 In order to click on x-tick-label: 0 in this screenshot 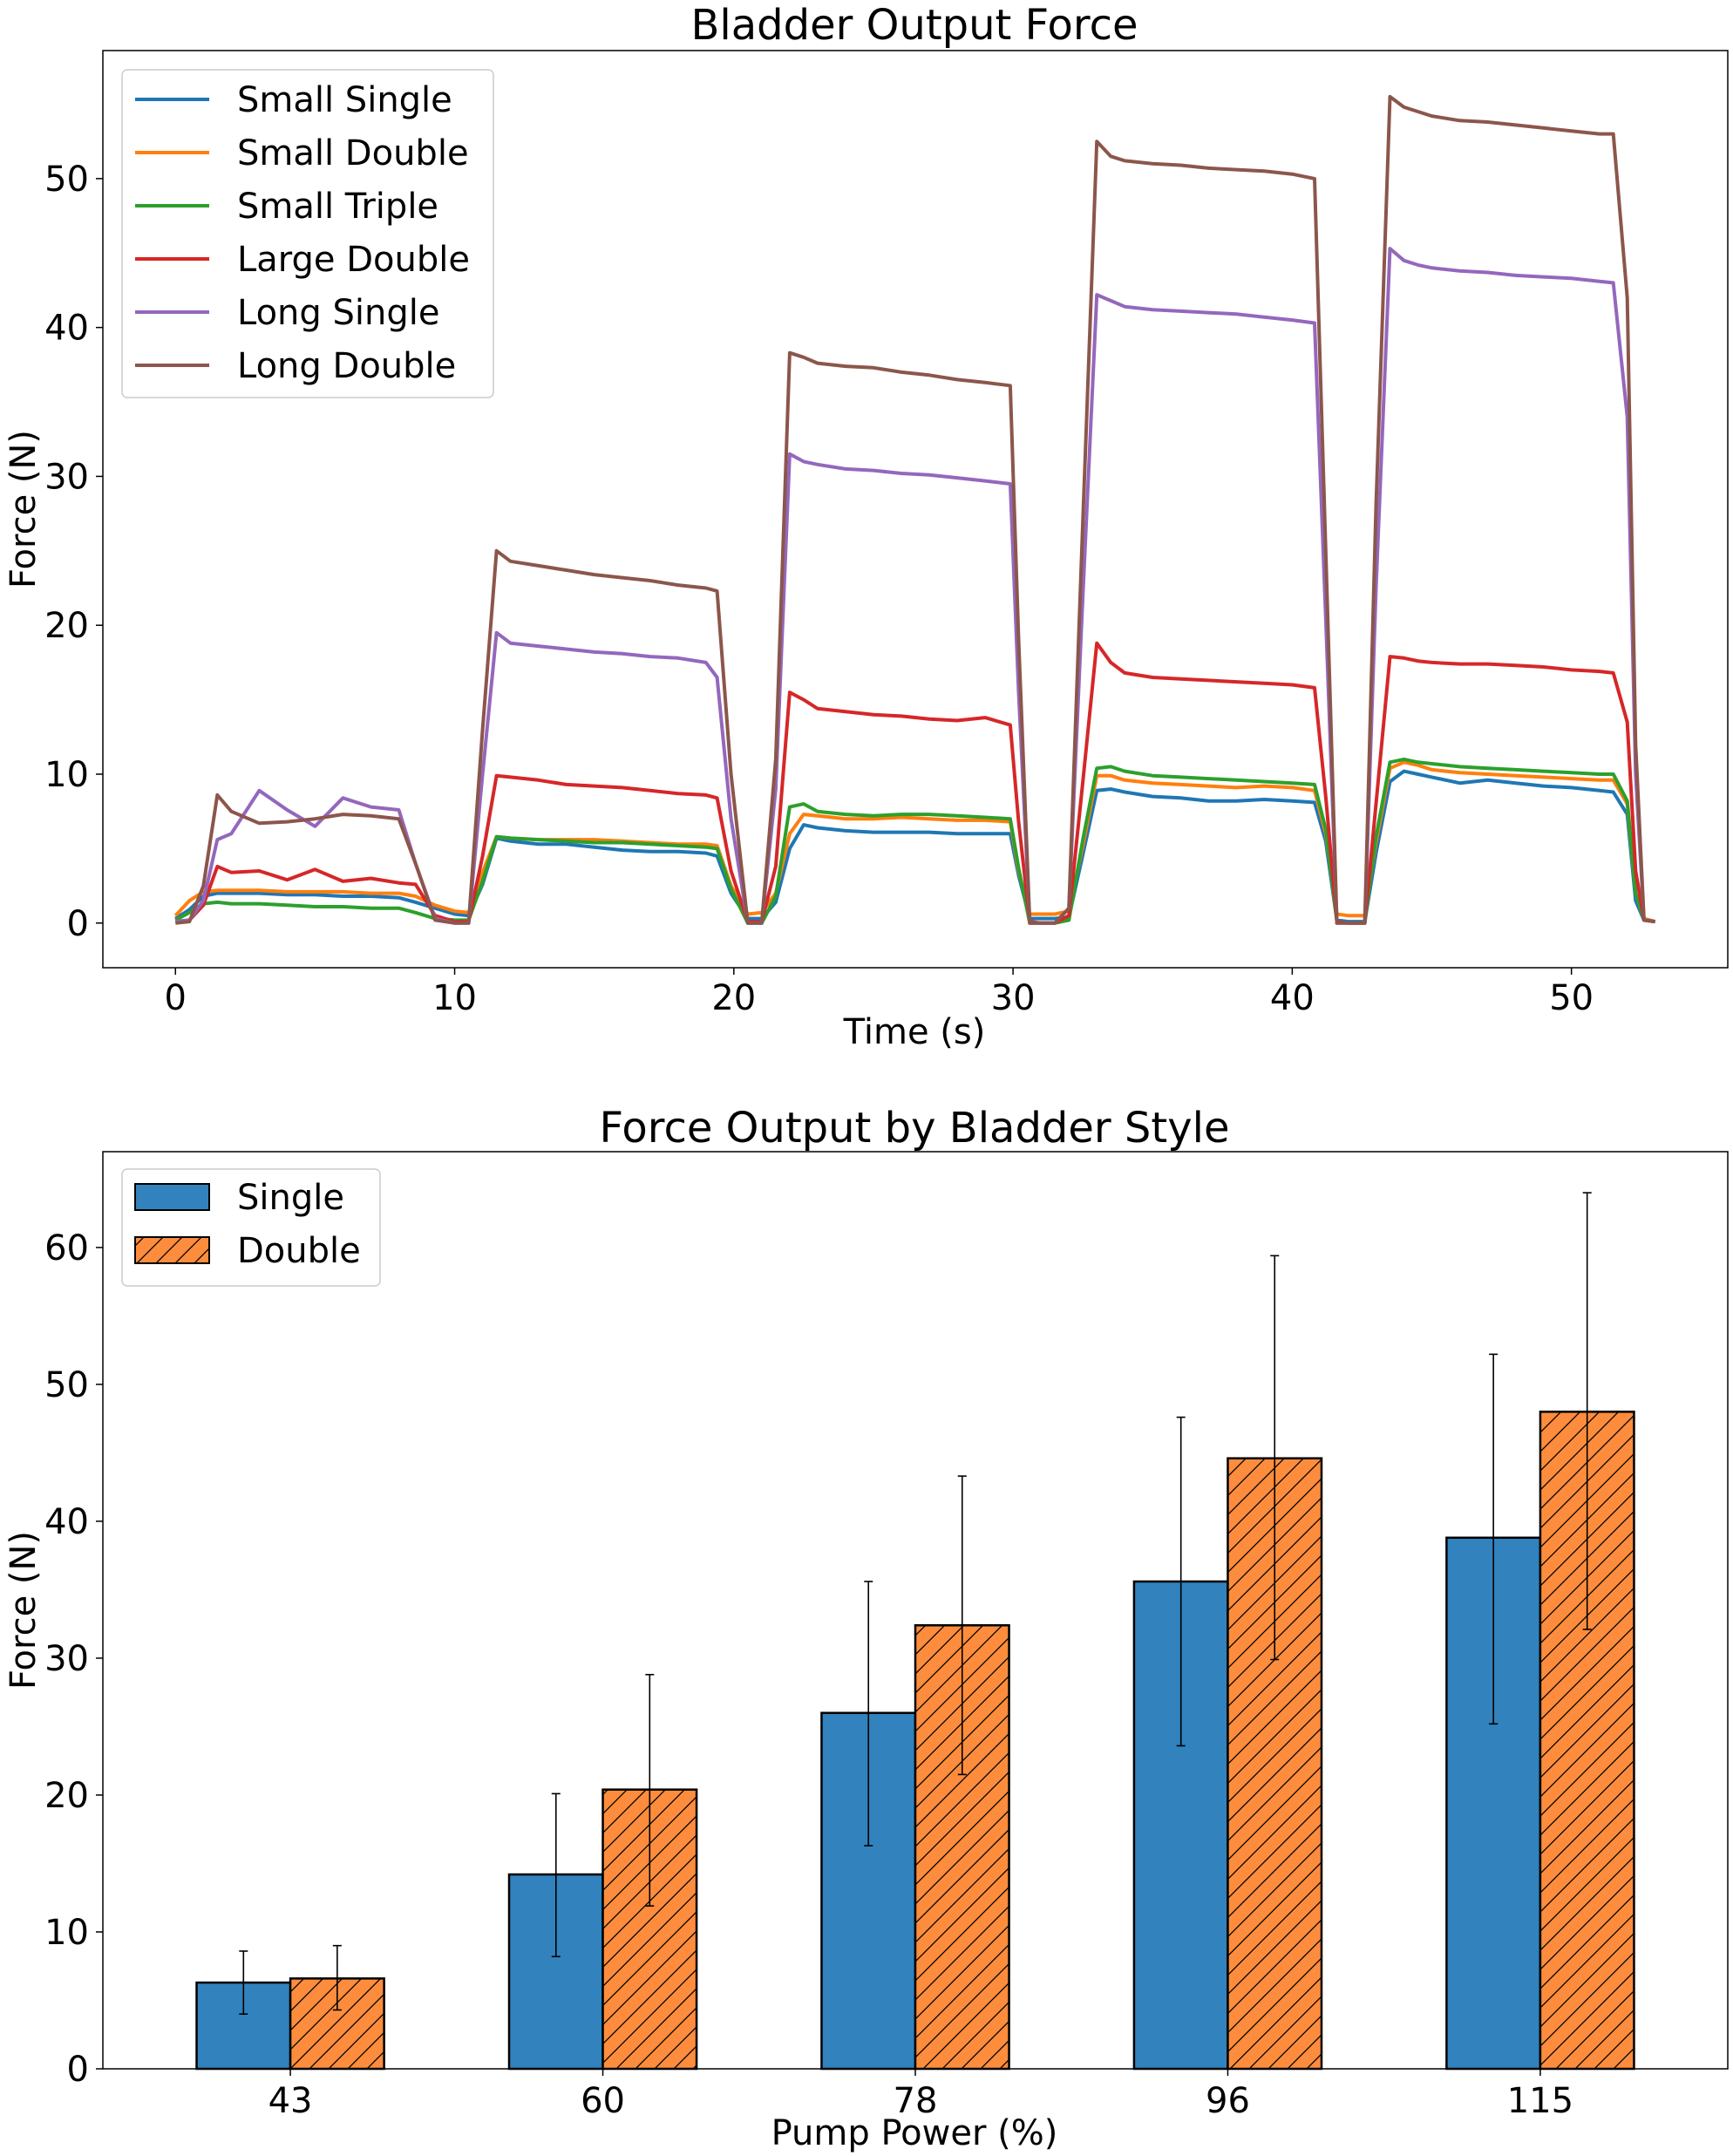, I will do `click(176, 998)`.